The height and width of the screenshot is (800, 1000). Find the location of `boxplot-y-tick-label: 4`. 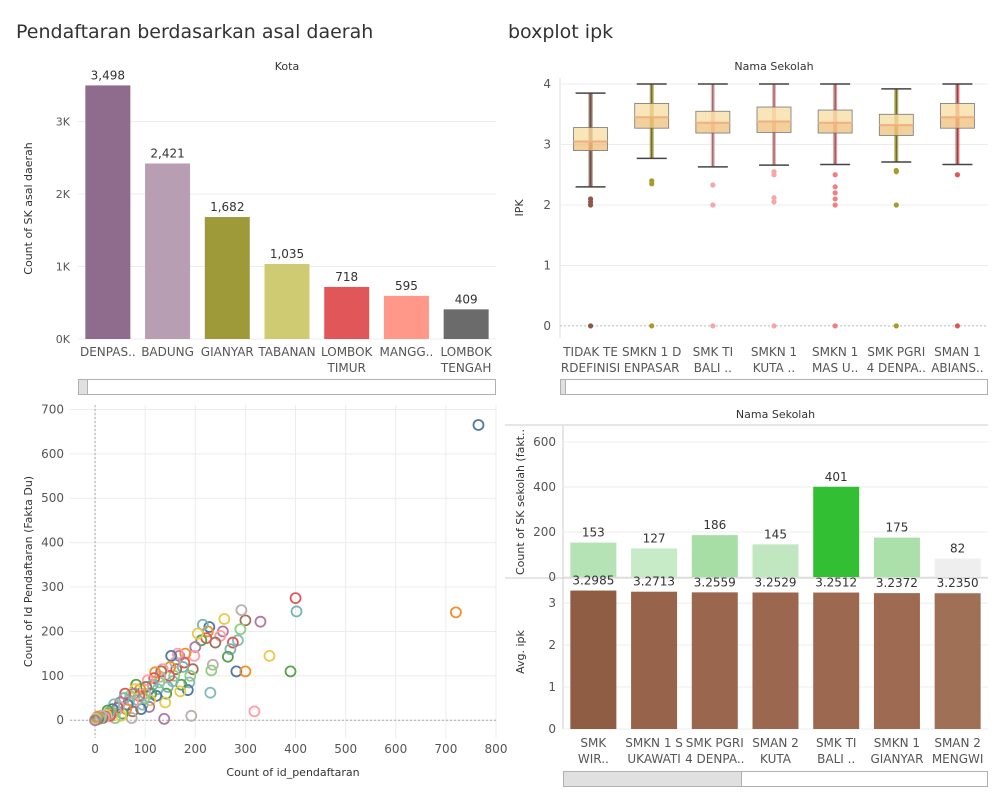

boxplot-y-tick-label: 4 is located at coordinates (547, 84).